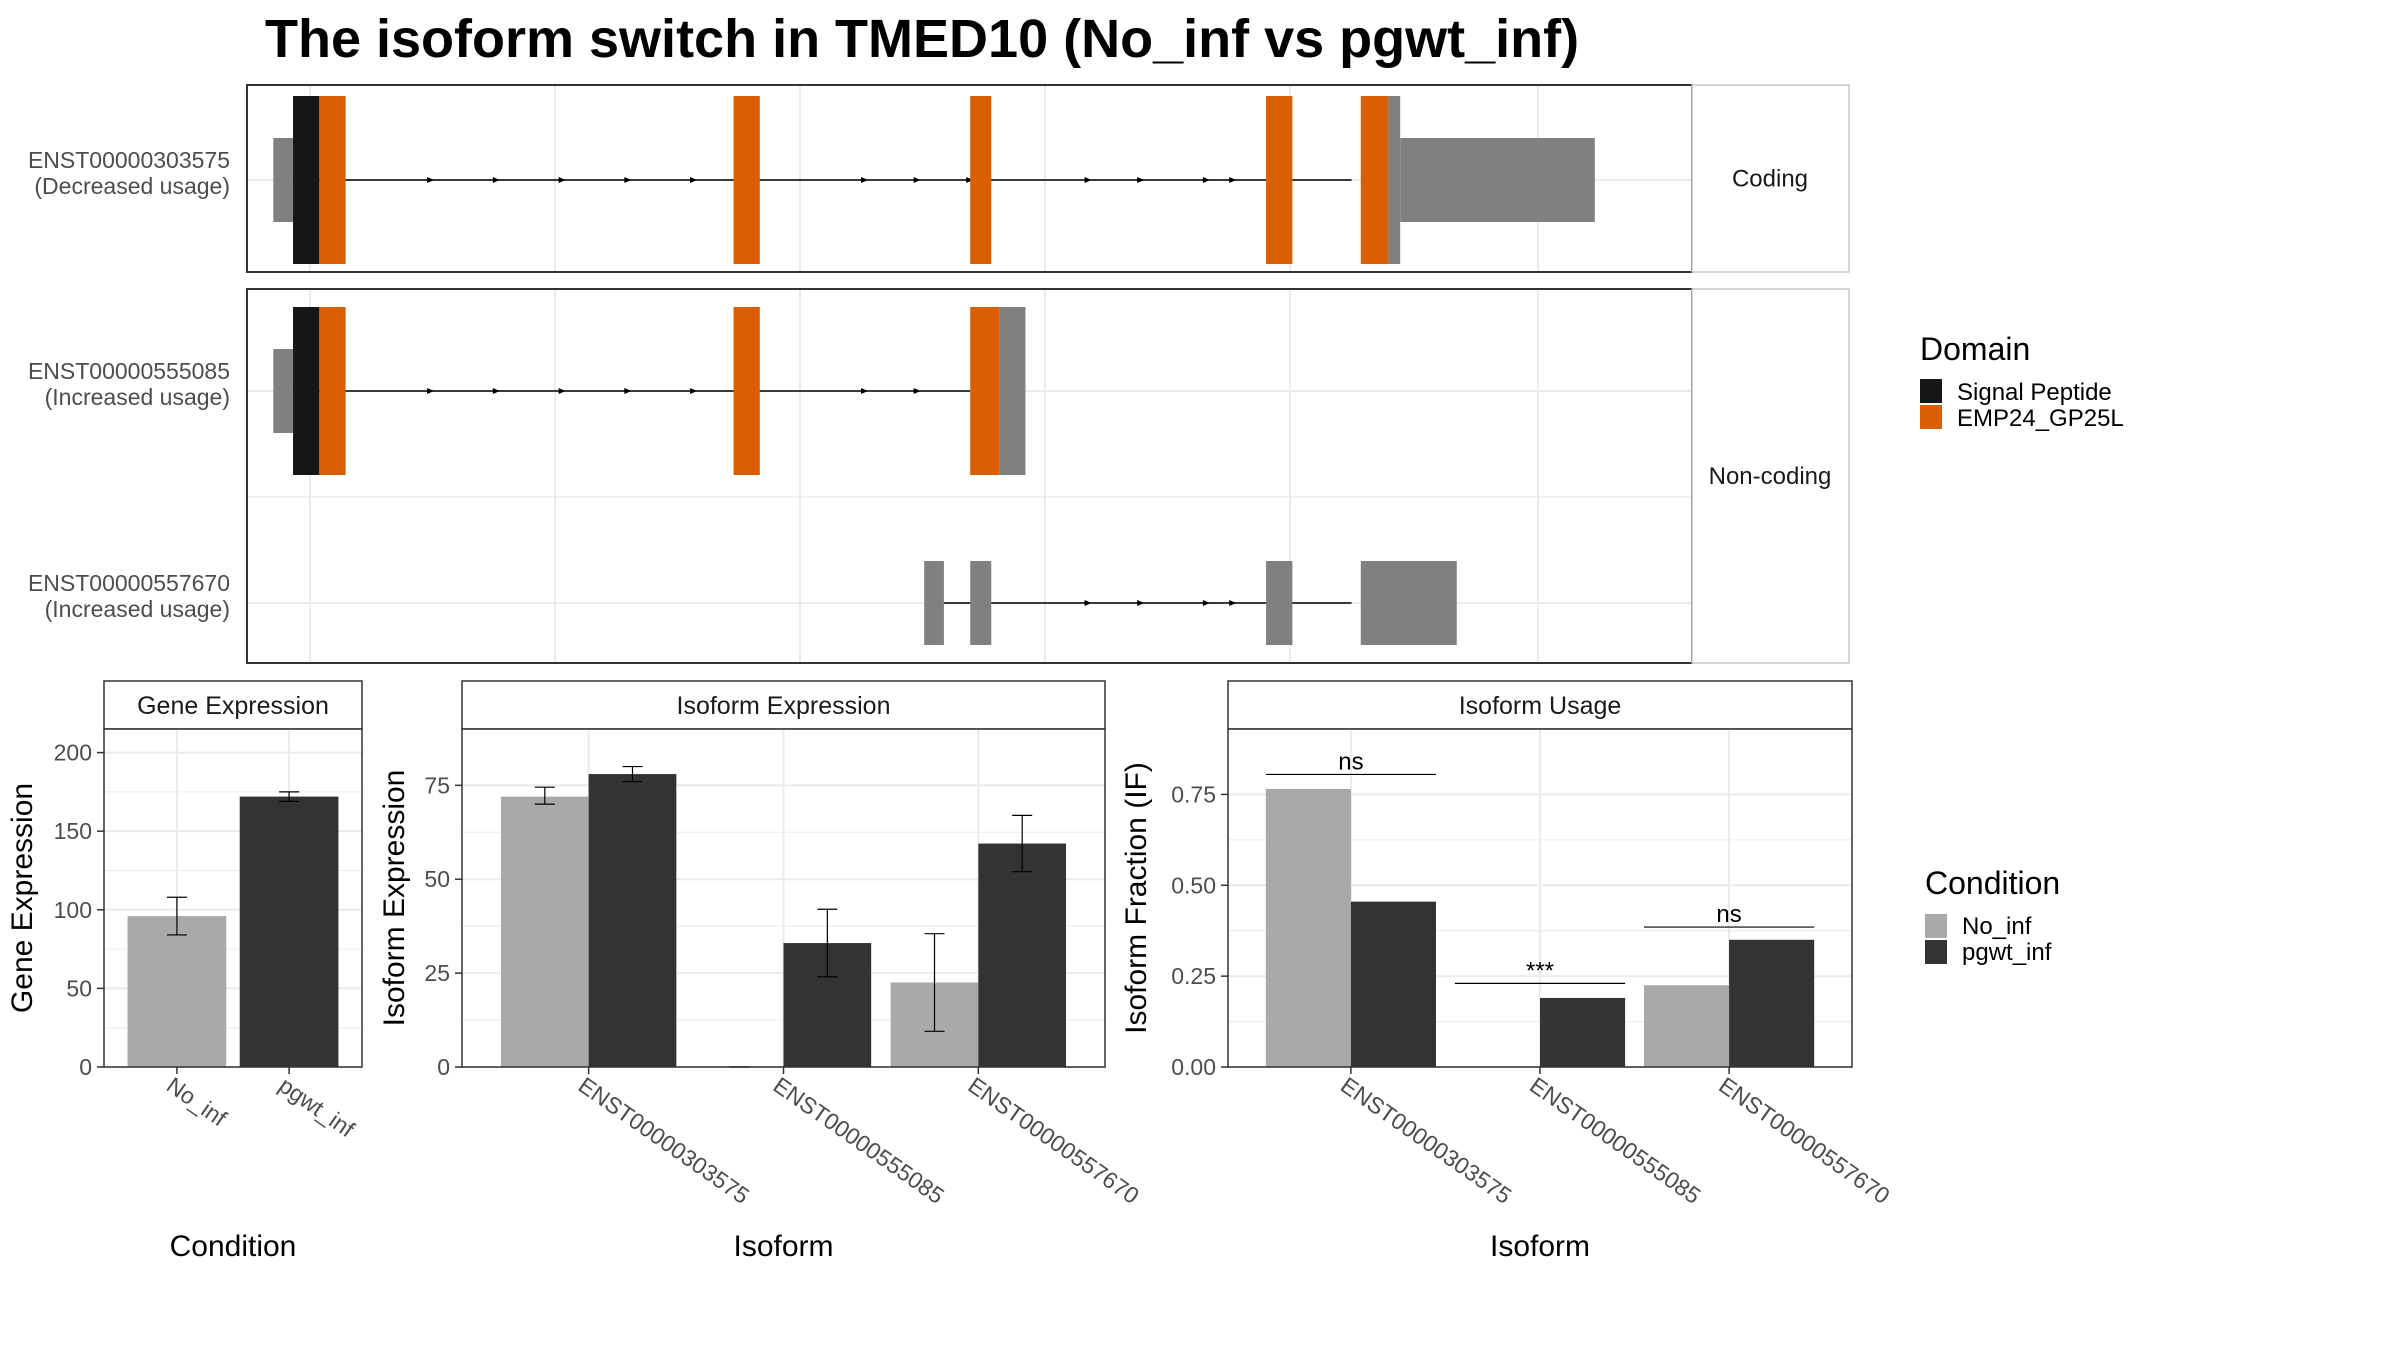 The height and width of the screenshot is (1350, 2400). What do you see at coordinates (129, 371) in the screenshot?
I see `transcript-label-id: ENST00000555085` at bounding box center [129, 371].